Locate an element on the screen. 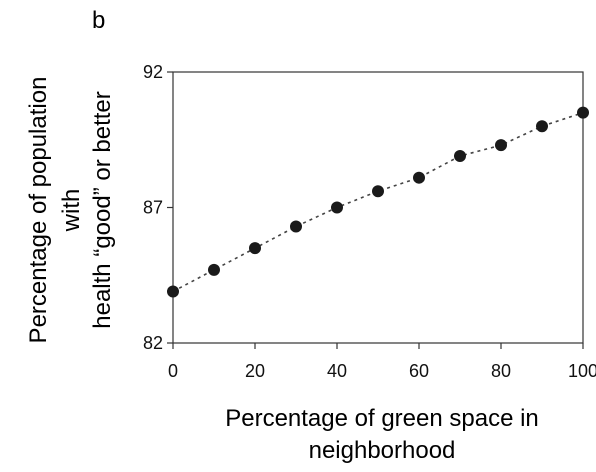 This screenshot has width=596, height=472. panel-label: b is located at coordinates (98, 20).